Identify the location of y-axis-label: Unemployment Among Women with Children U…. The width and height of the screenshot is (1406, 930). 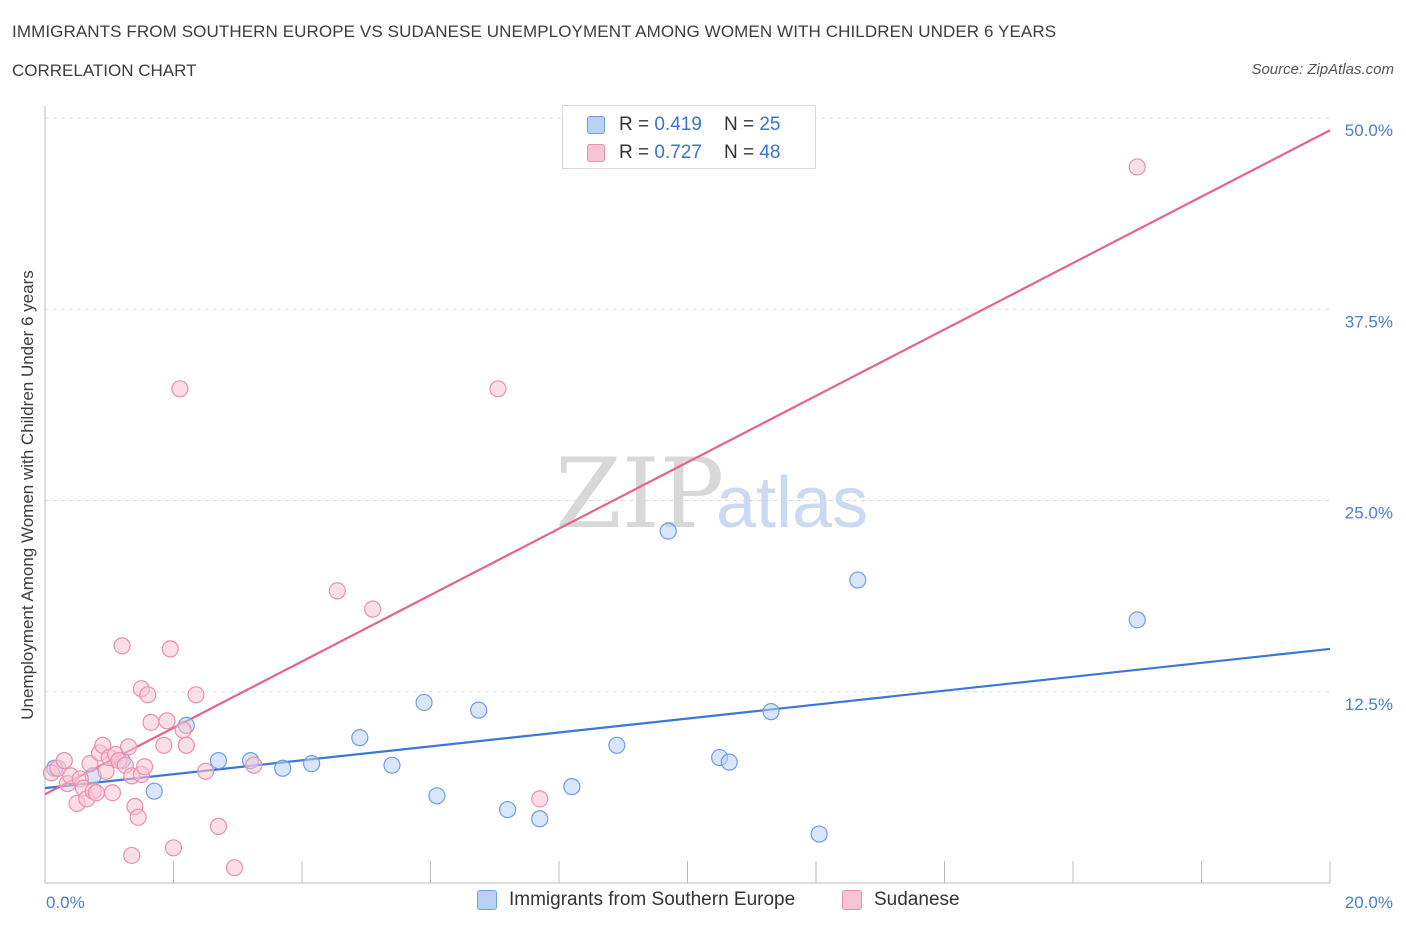
(27, 494).